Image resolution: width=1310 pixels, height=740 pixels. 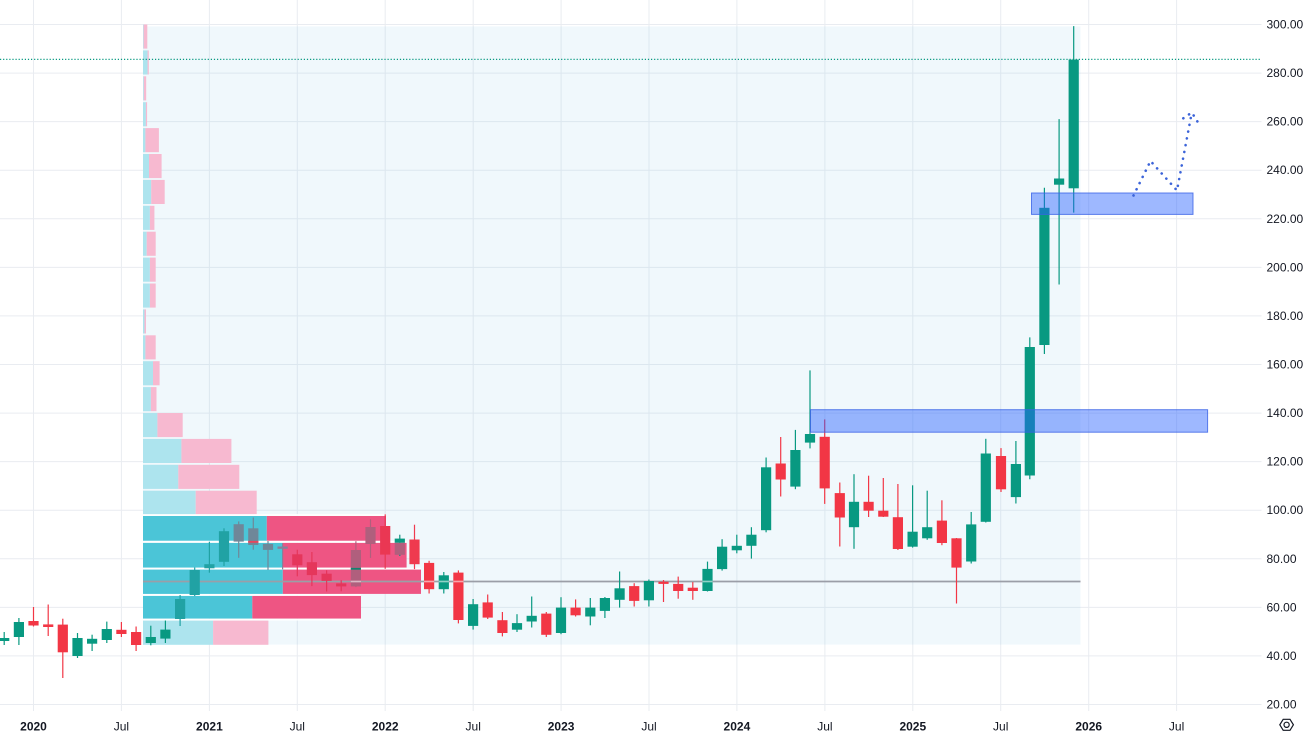 What do you see at coordinates (912, 727) in the screenshot?
I see `svg-text: 2025` at bounding box center [912, 727].